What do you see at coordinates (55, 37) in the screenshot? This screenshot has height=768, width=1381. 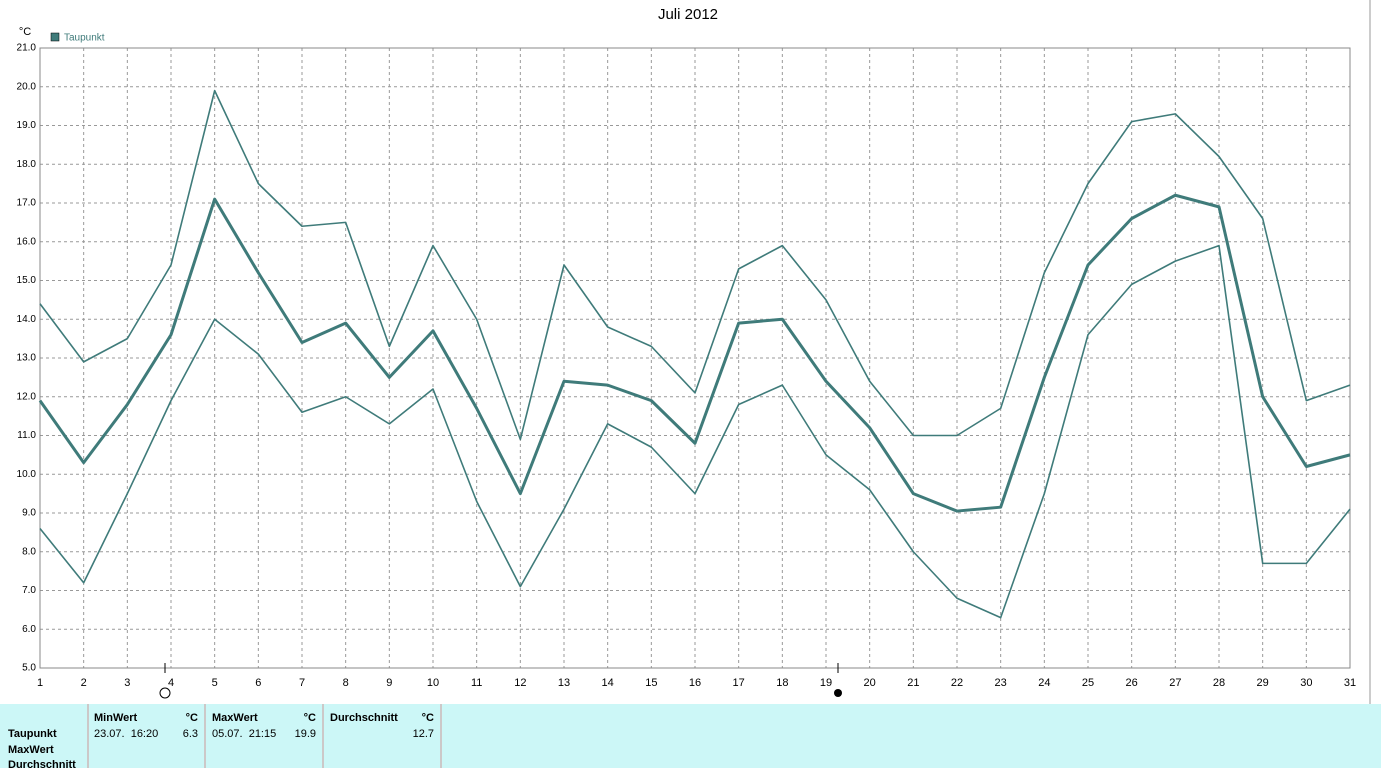 I see `legend-swatch` at bounding box center [55, 37].